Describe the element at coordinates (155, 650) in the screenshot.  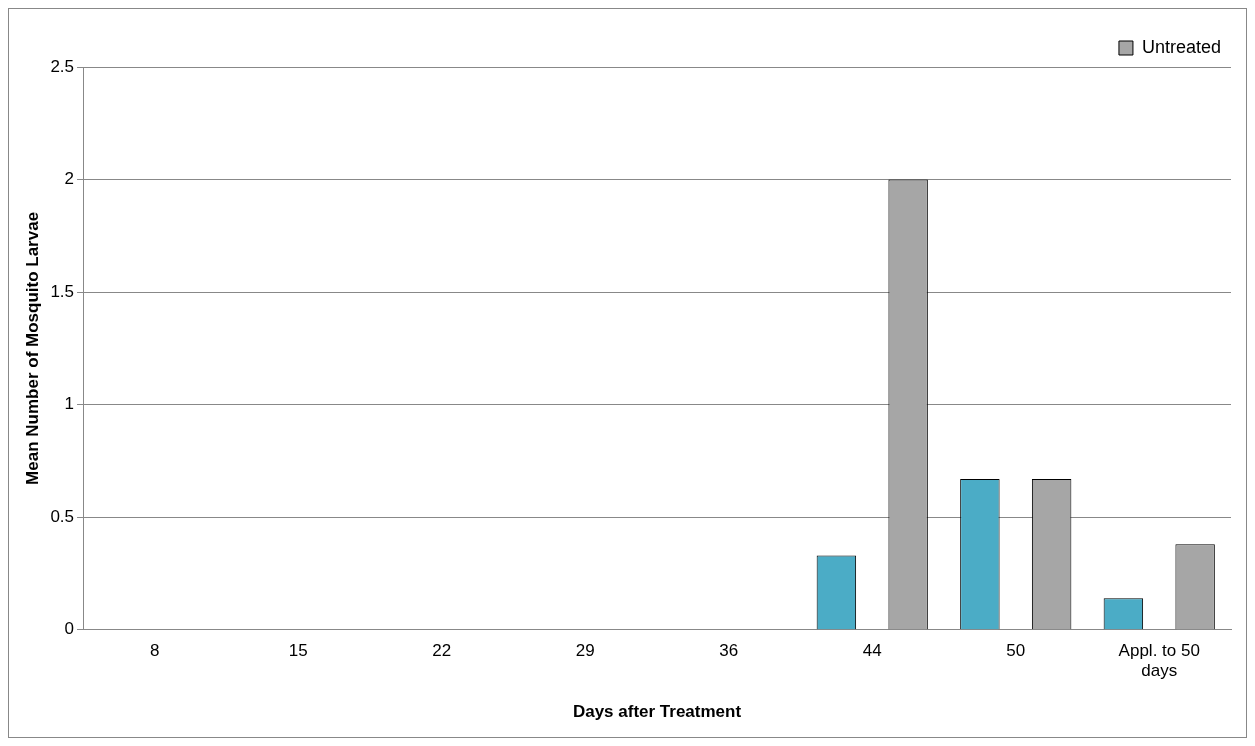
I see `x-tick-label: 8` at that location.